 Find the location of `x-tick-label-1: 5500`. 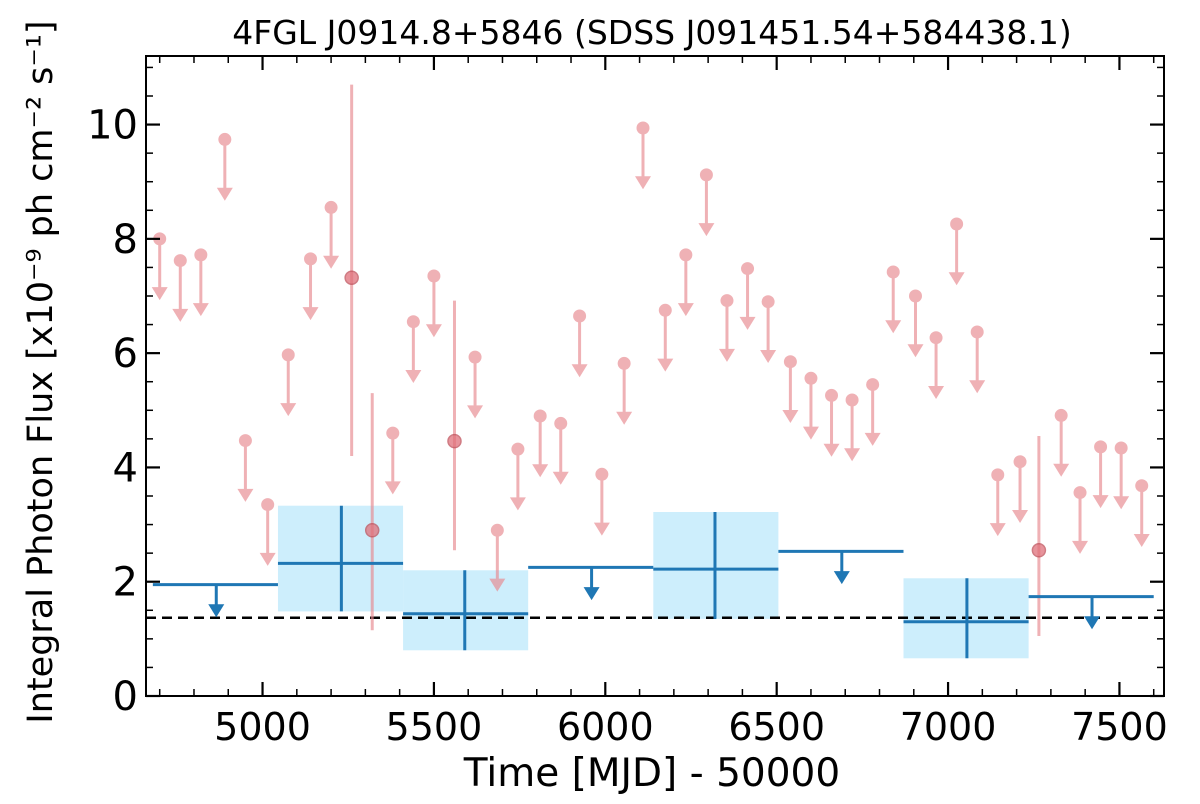

x-tick-label-1: 5500 is located at coordinates (434, 727).